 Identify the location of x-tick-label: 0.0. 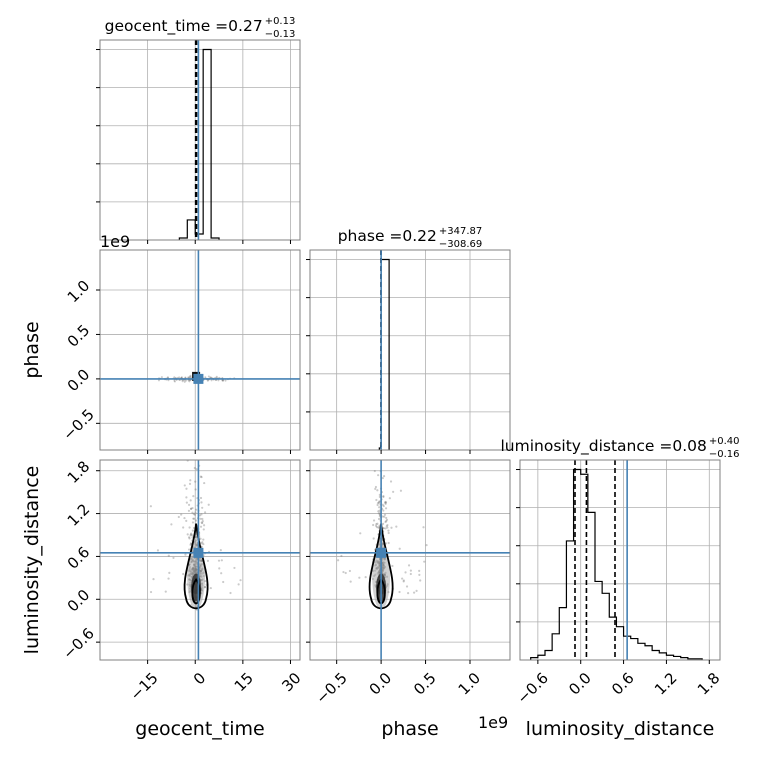
(381, 684).